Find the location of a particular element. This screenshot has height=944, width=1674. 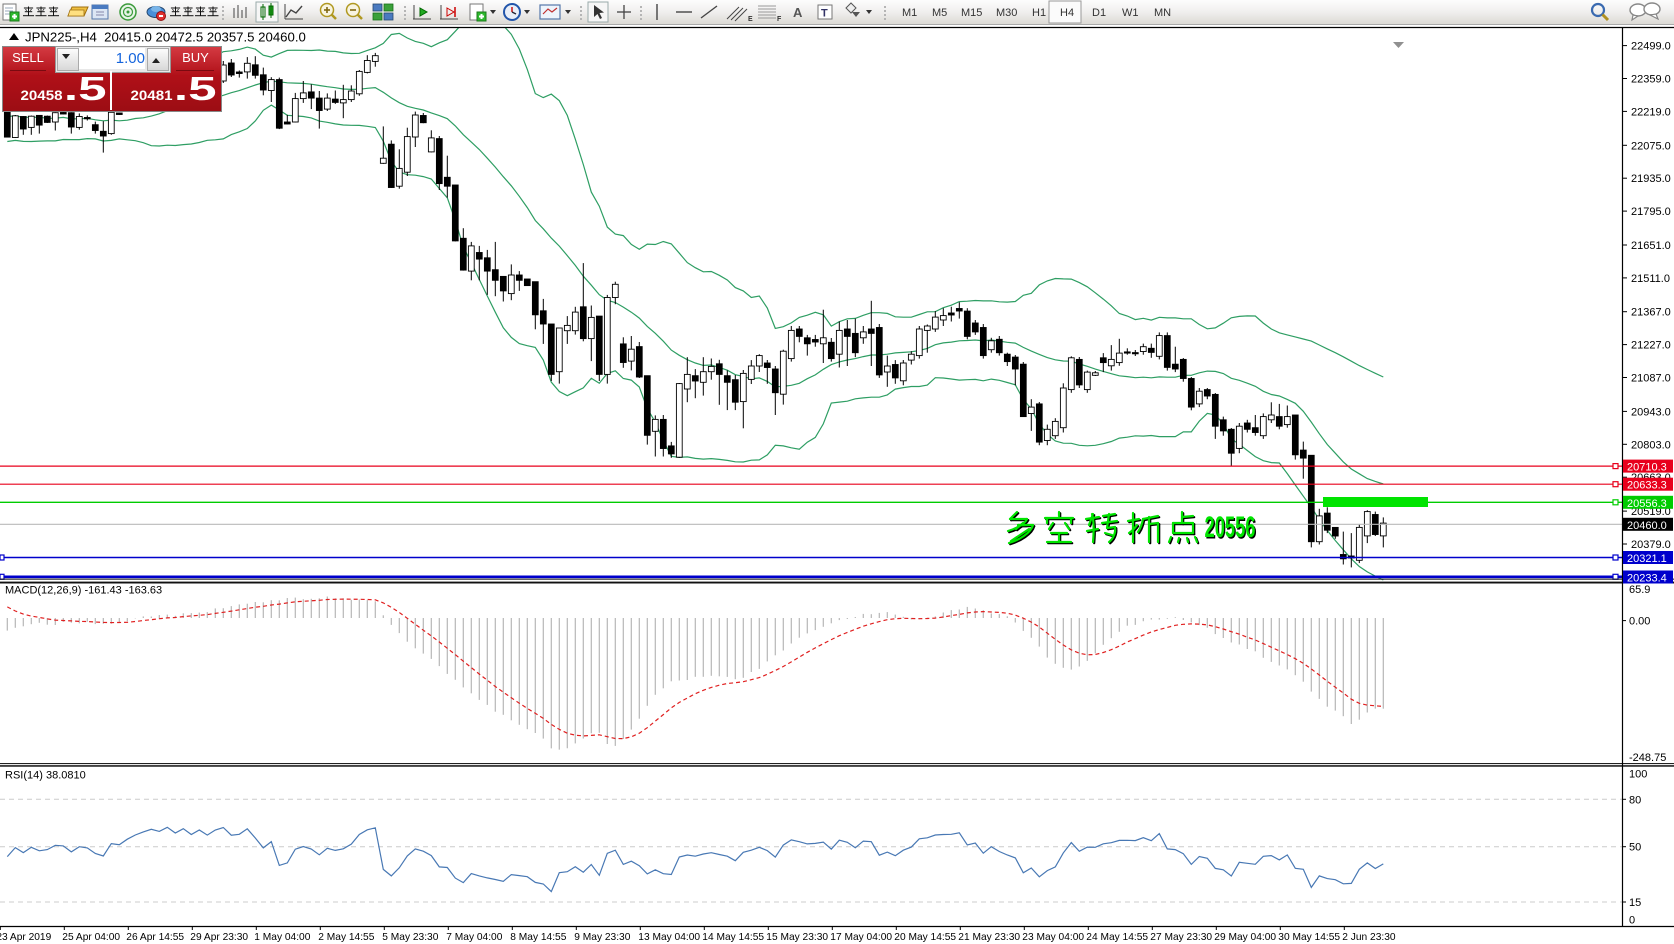

svg-text: 50 is located at coordinates (1635, 848).